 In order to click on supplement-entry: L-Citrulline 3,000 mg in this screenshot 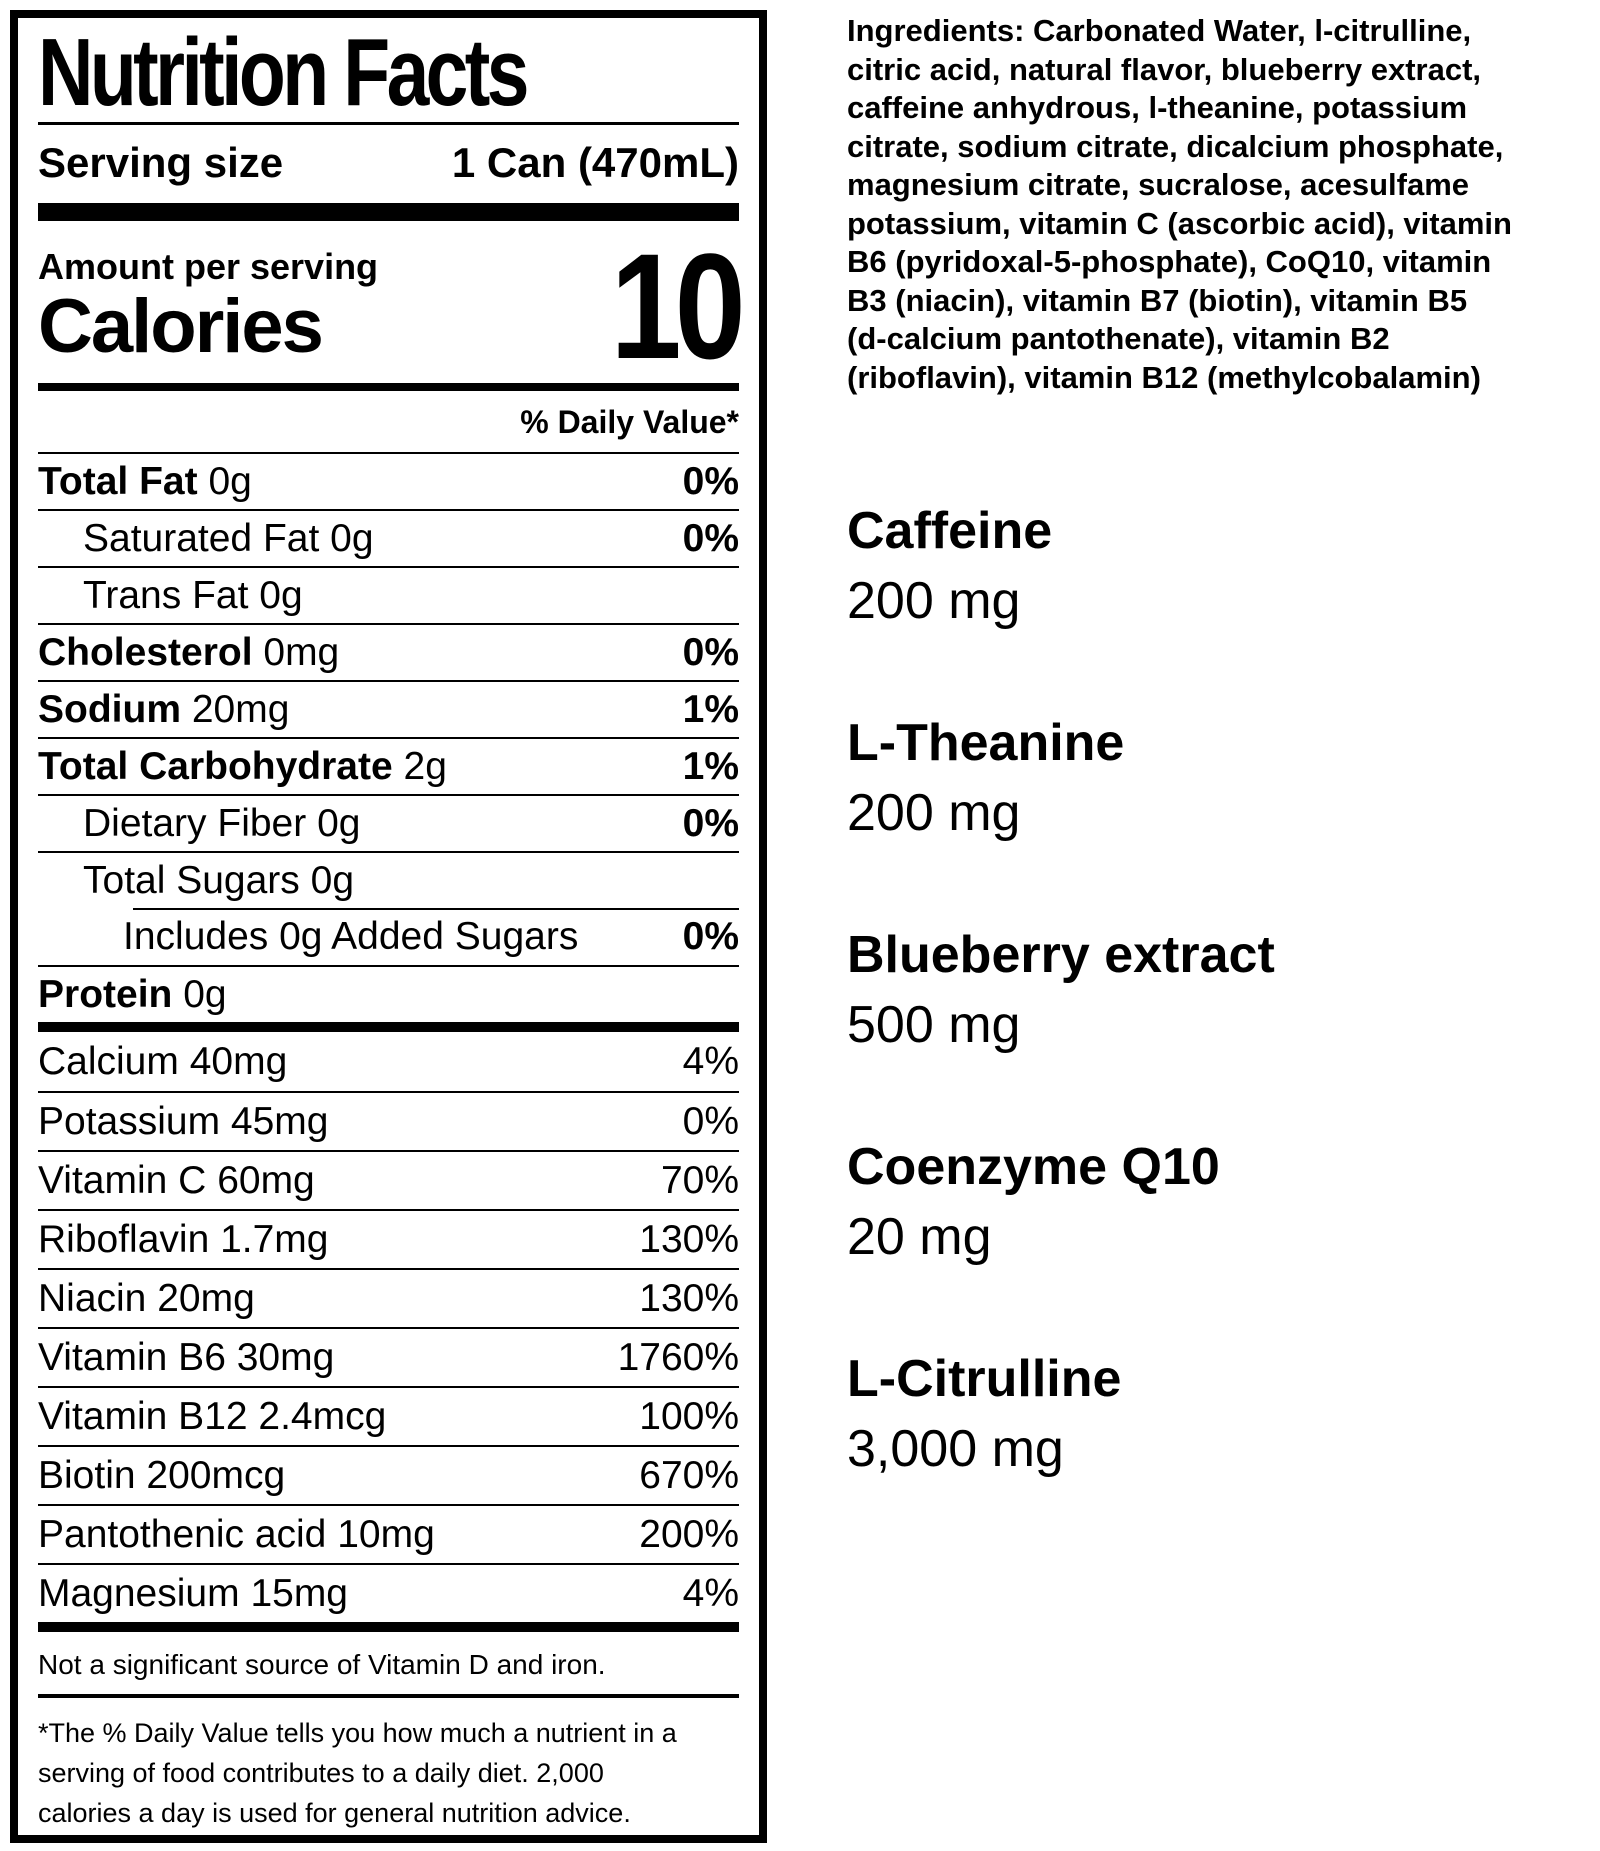, I will do `click(1223, 1414)`.